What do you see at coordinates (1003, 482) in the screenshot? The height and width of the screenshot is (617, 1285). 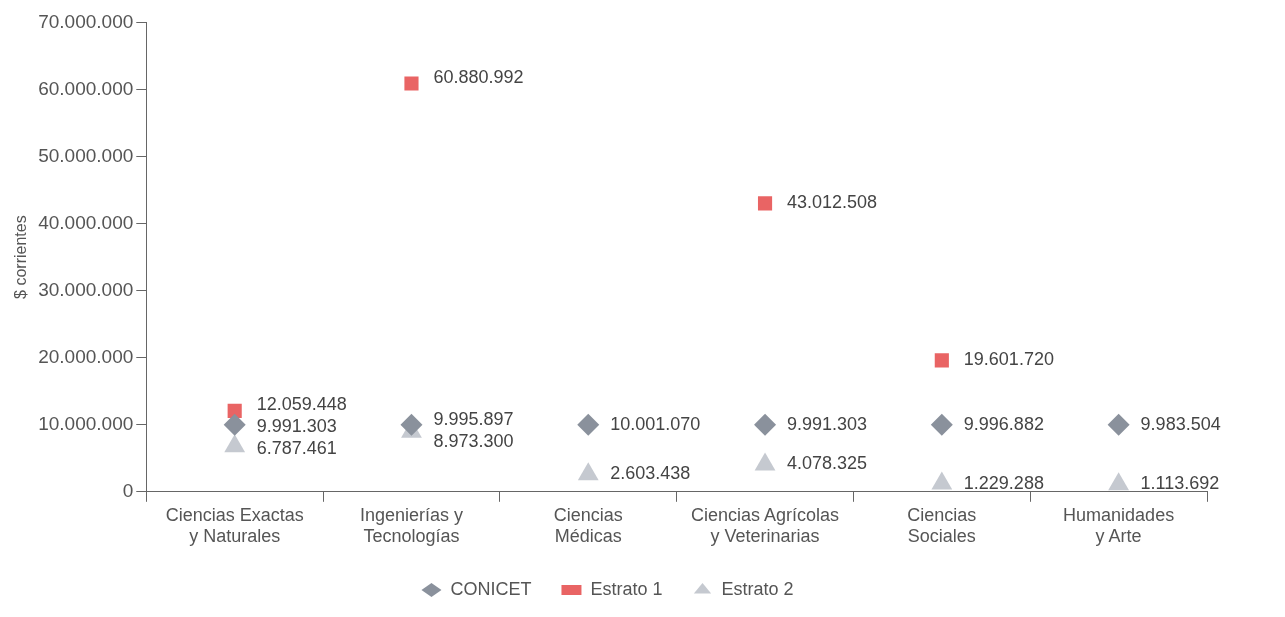 I see `data-label: 1.229.288` at bounding box center [1003, 482].